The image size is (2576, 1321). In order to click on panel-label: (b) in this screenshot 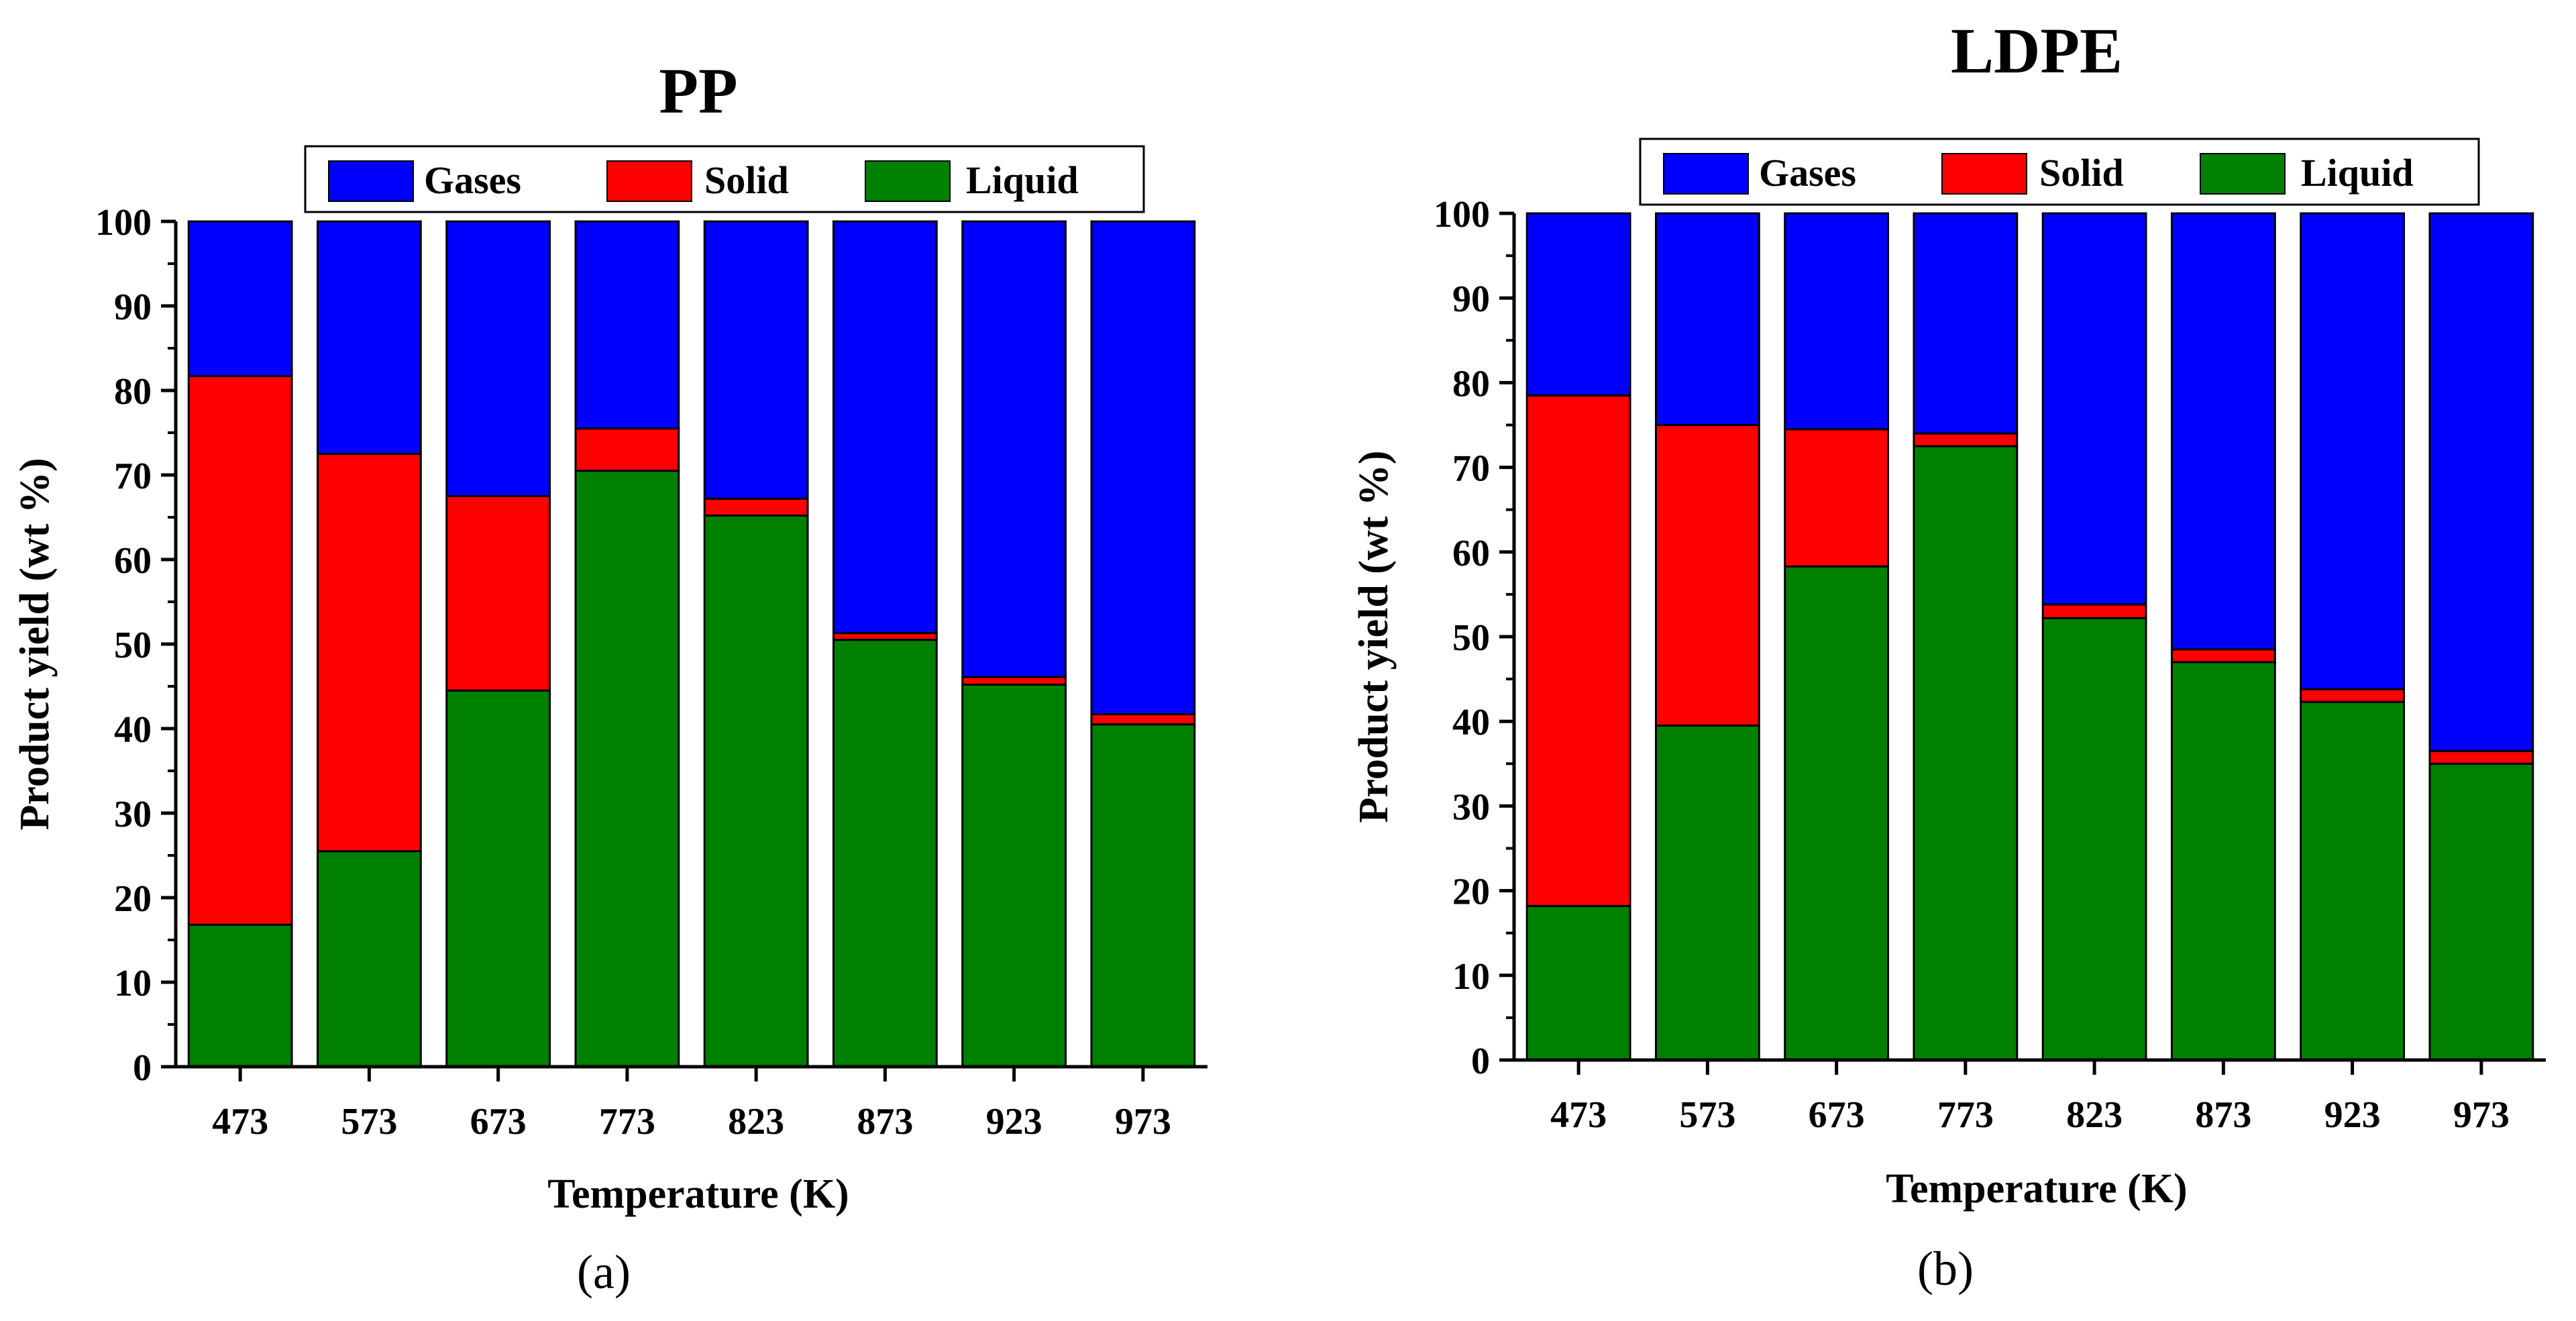, I will do `click(1945, 1269)`.